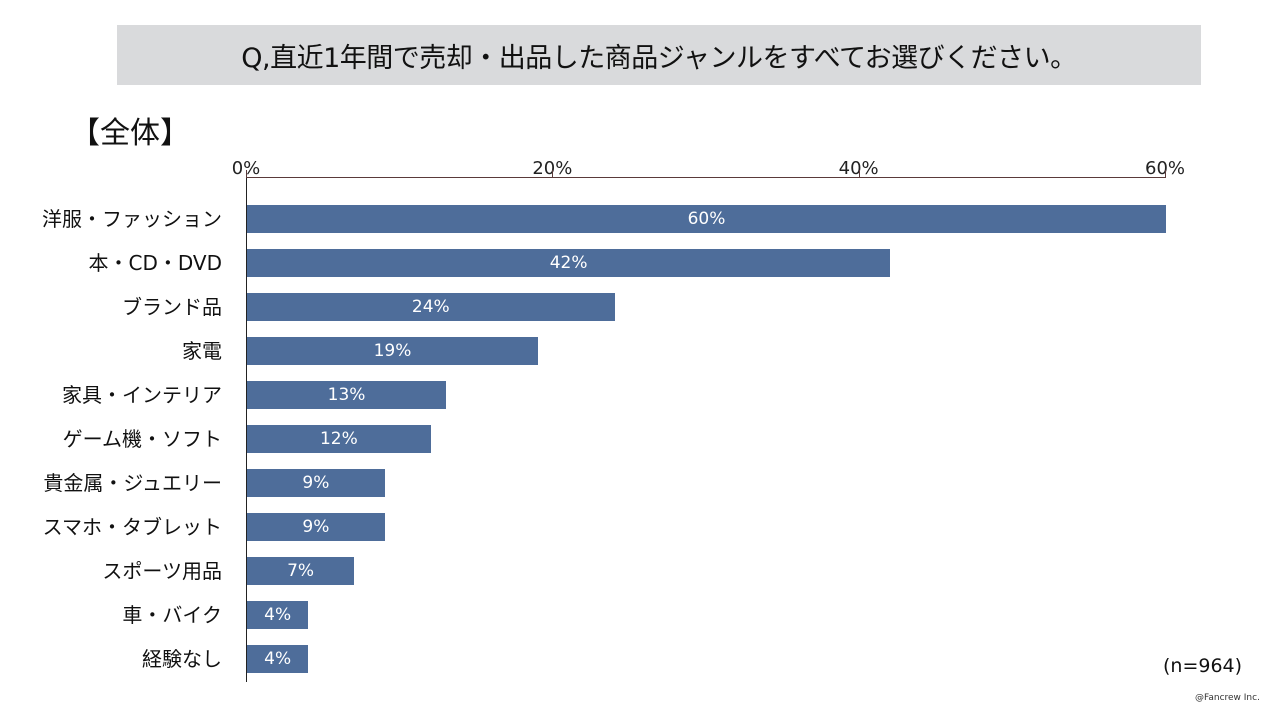 This screenshot has height=720, width=1280. Describe the element at coordinates (552, 168) in the screenshot. I see `x-tick-label: 20%` at that location.